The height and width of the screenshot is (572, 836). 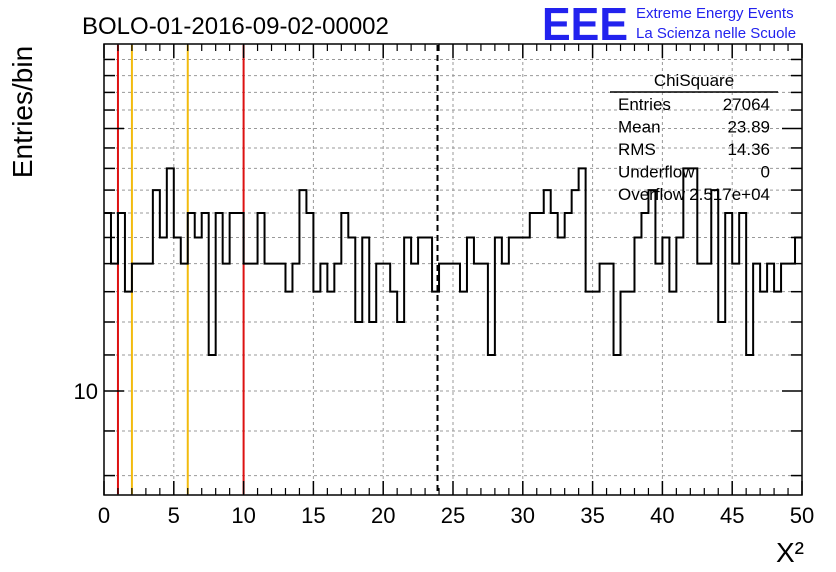 I want to click on x-tick-label: 25, so click(x=453, y=515).